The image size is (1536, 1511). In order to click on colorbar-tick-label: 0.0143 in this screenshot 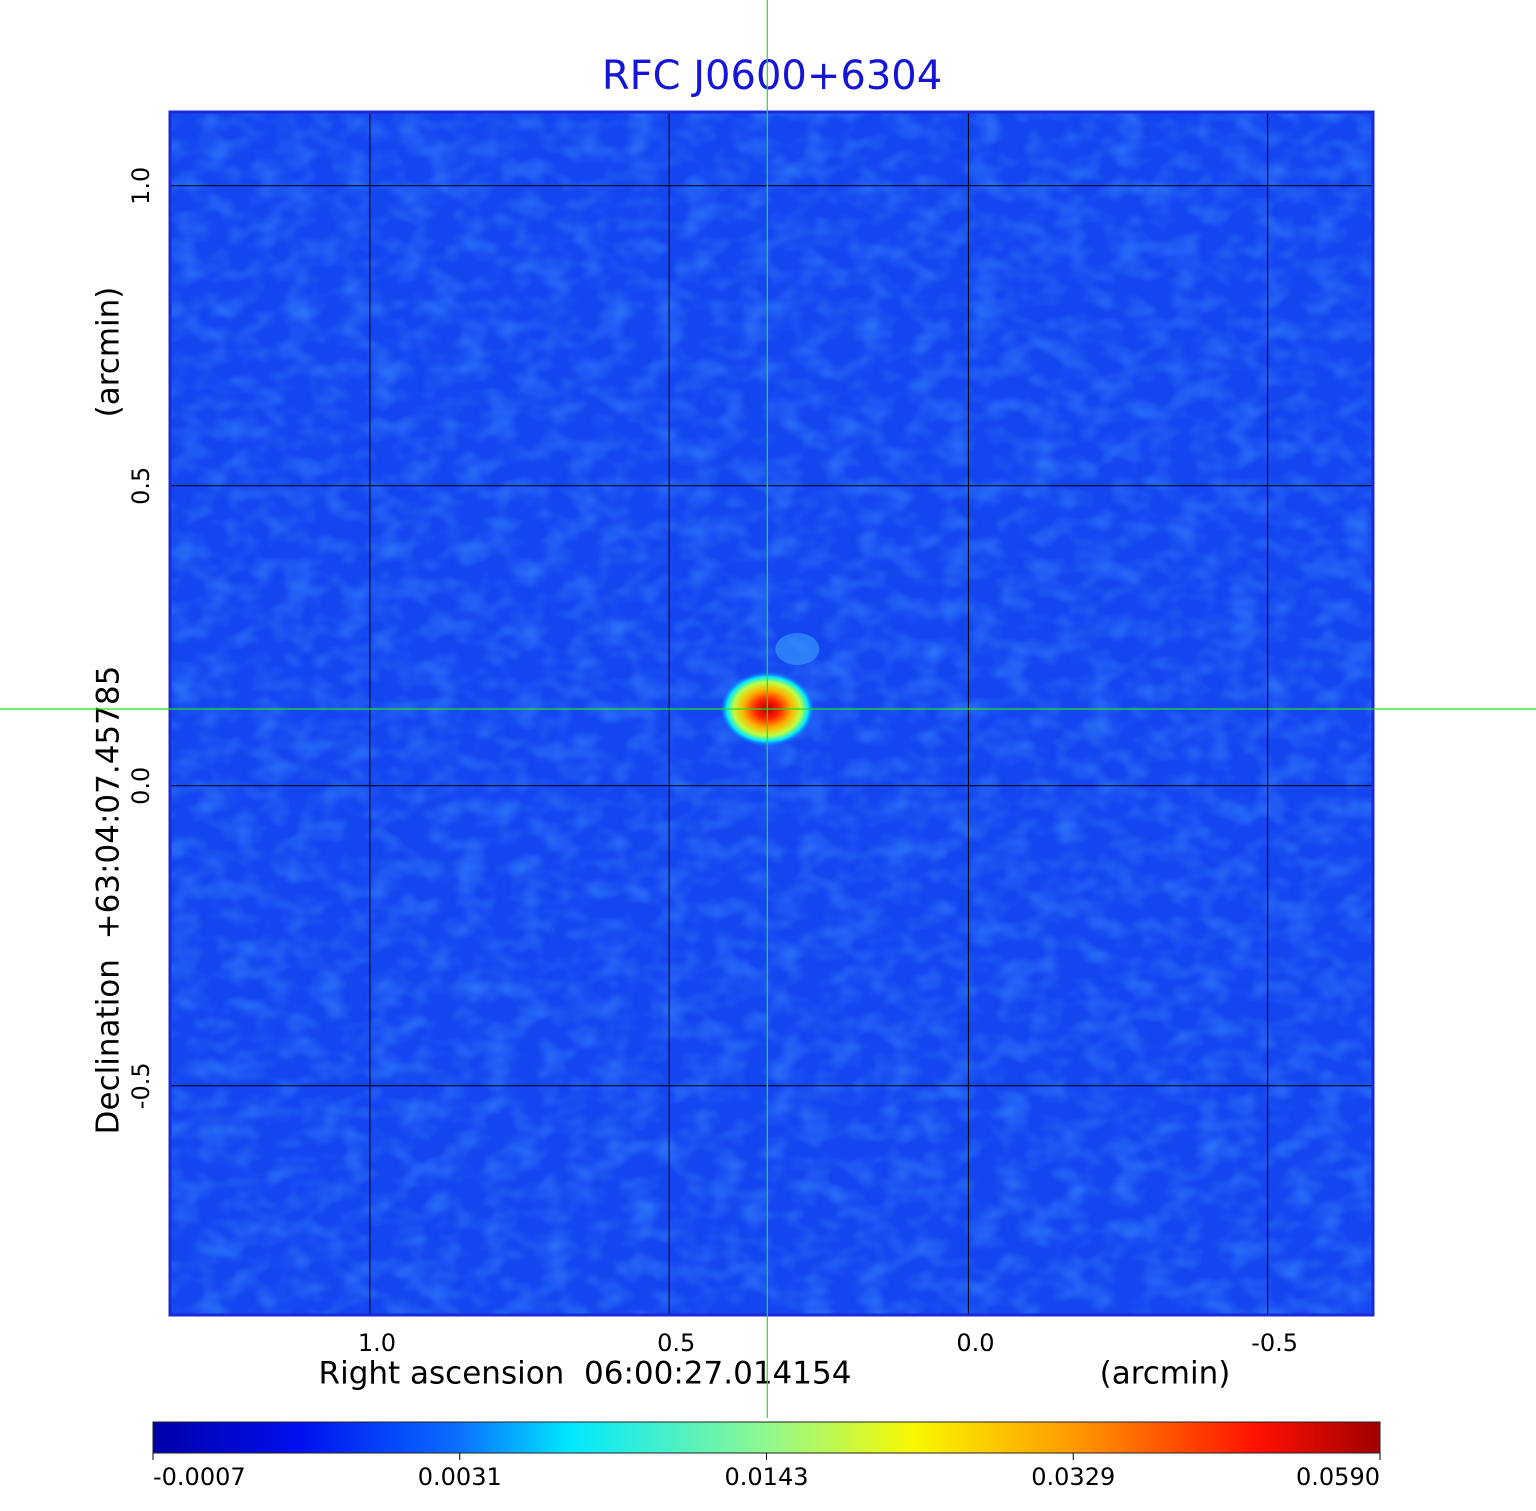, I will do `click(767, 1477)`.